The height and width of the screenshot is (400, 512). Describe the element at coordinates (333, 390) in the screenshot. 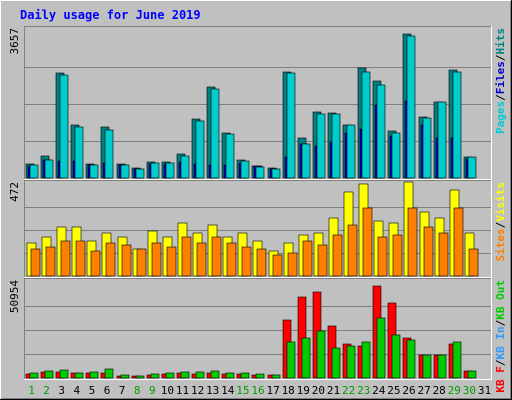

I see `x-tick-label: 21` at that location.